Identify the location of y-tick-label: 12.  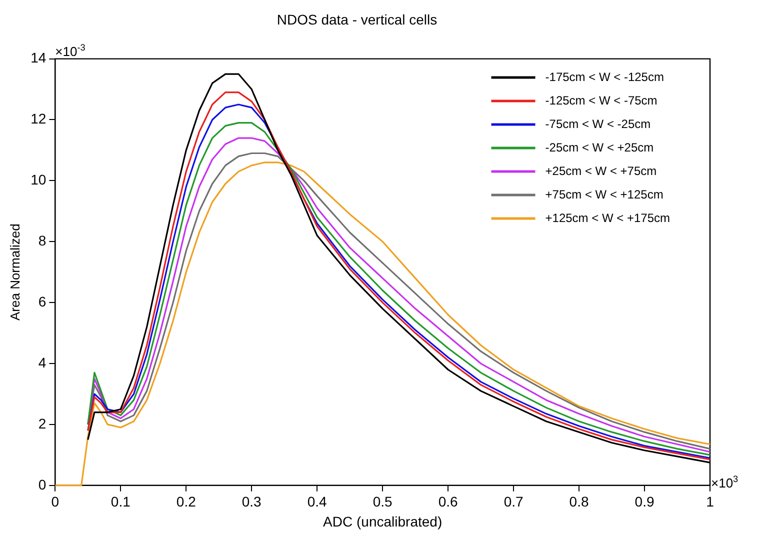
(38, 118).